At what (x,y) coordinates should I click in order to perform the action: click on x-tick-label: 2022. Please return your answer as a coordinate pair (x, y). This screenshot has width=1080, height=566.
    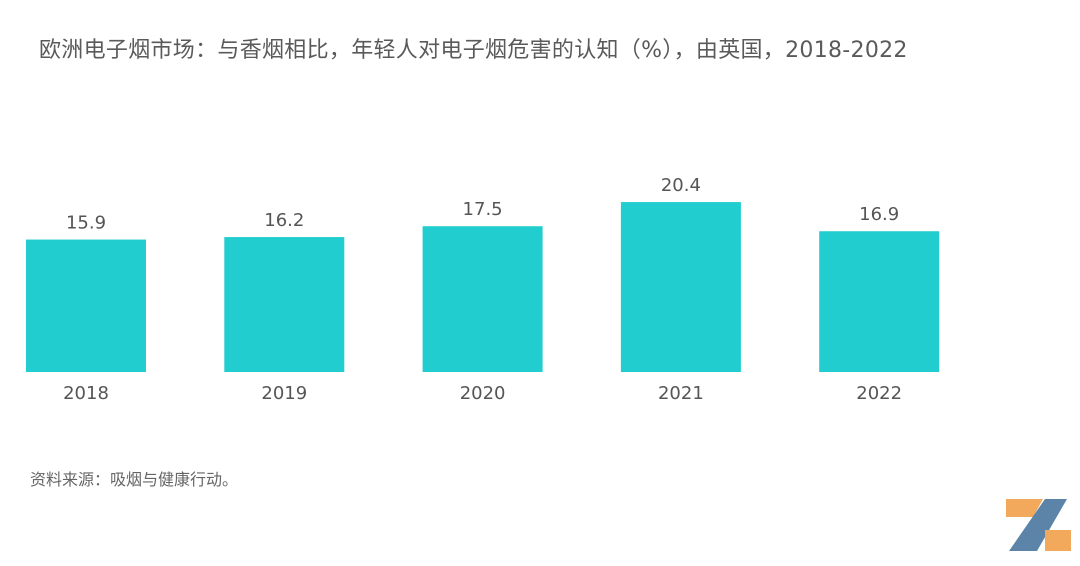
    Looking at the image, I should click on (879, 393).